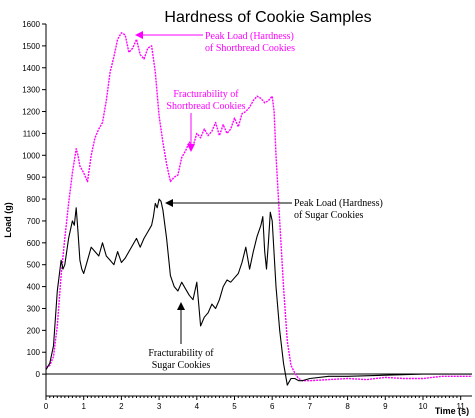 The height and width of the screenshot is (418, 475). I want to click on annotation-sugar-peak-line2: of Sugar Cookies, so click(329, 215).